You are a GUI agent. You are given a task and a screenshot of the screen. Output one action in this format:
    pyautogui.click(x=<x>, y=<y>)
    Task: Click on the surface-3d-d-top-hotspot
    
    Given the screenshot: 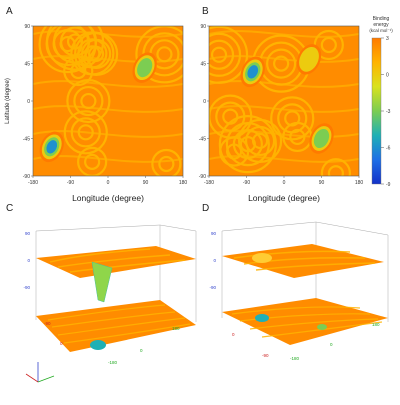 What is the action you would take?
    pyautogui.click(x=262, y=258)
    